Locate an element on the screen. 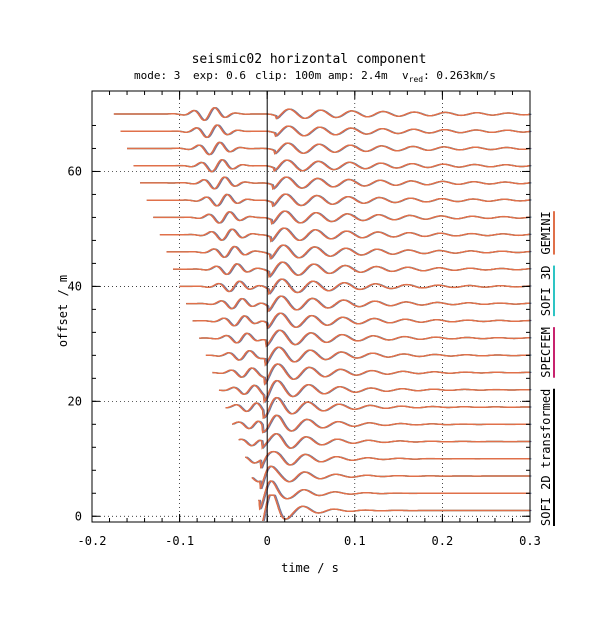 Image resolution: width=608 pixels, height=629 pixels. subtitle-mode: mode: 3 is located at coordinates (157, 75).